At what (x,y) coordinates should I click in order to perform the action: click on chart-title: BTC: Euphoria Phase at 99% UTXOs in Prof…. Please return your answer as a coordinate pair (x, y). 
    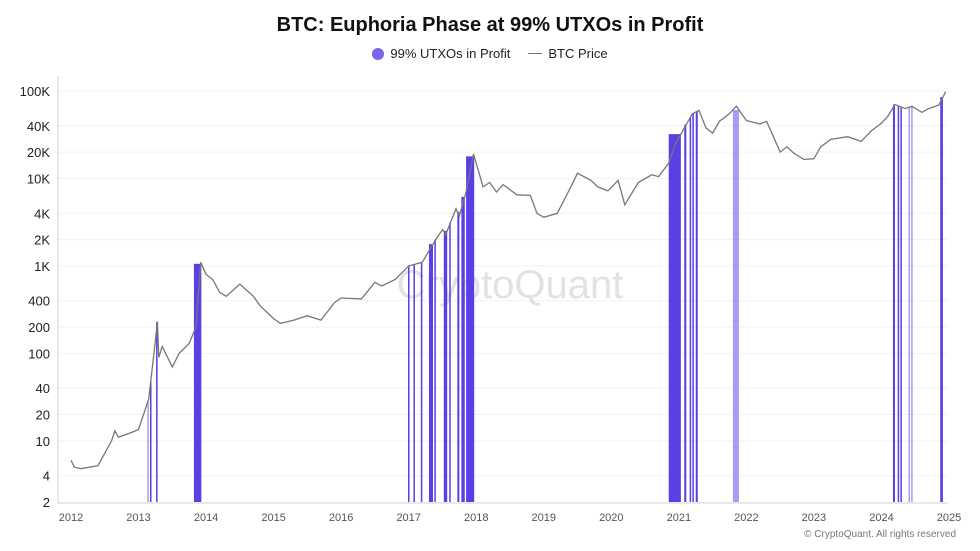
    Looking at the image, I should click on (490, 25).